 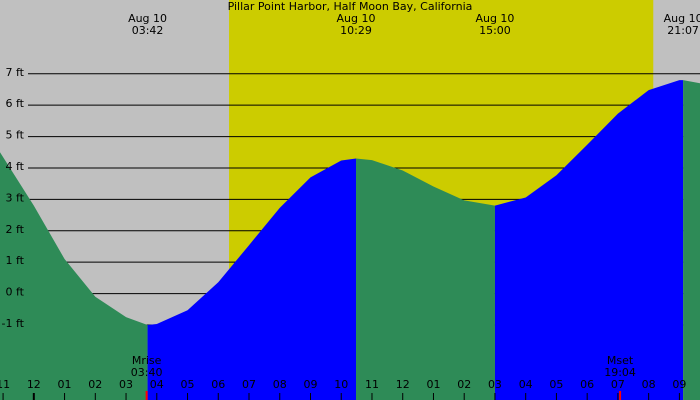 What do you see at coordinates (15, 103) in the screenshot?
I see `y-tick-label: 6 ft` at bounding box center [15, 103].